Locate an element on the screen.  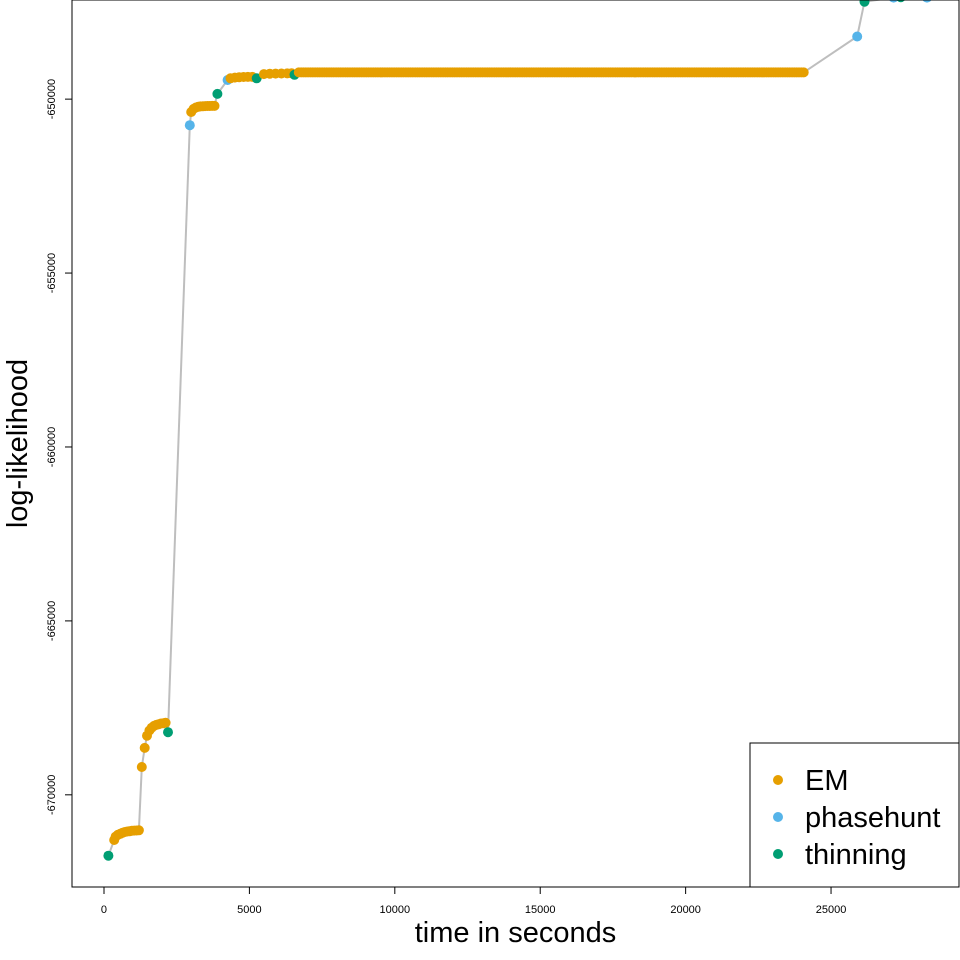
x-tick-label: 5000 is located at coordinates (249, 910).